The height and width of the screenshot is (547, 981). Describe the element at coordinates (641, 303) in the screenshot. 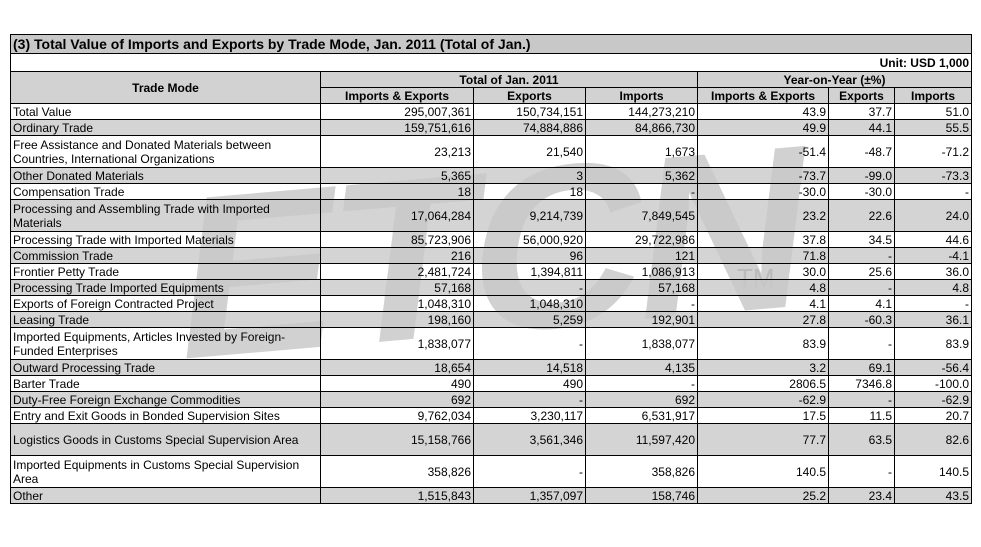

I see `cell-total-imports: -` at that location.